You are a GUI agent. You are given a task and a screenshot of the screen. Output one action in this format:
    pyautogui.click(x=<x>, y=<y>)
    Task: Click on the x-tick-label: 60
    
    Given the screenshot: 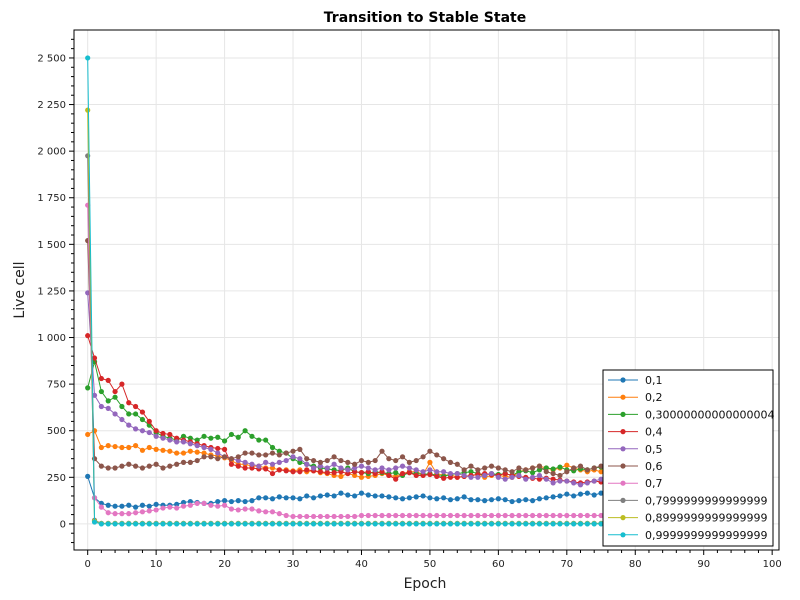 What is the action you would take?
    pyautogui.click(x=498, y=564)
    